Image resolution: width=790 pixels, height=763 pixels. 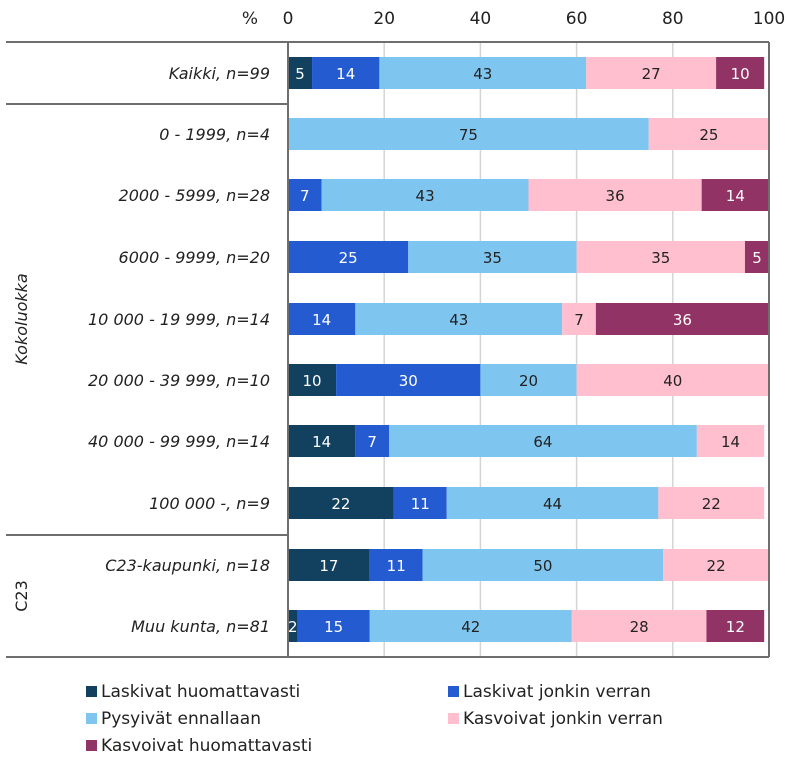 I want to click on legend-label: Laskivat jonkin verran, so click(x=557, y=691).